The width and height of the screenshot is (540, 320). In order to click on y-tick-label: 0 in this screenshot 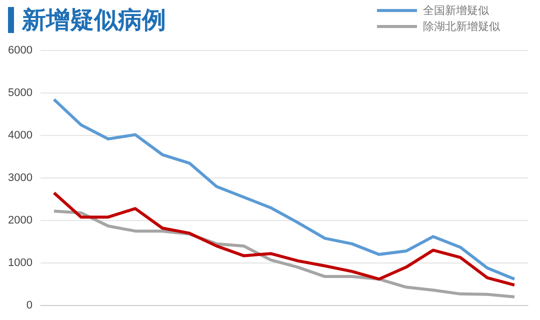, I will do `click(29, 305)`.